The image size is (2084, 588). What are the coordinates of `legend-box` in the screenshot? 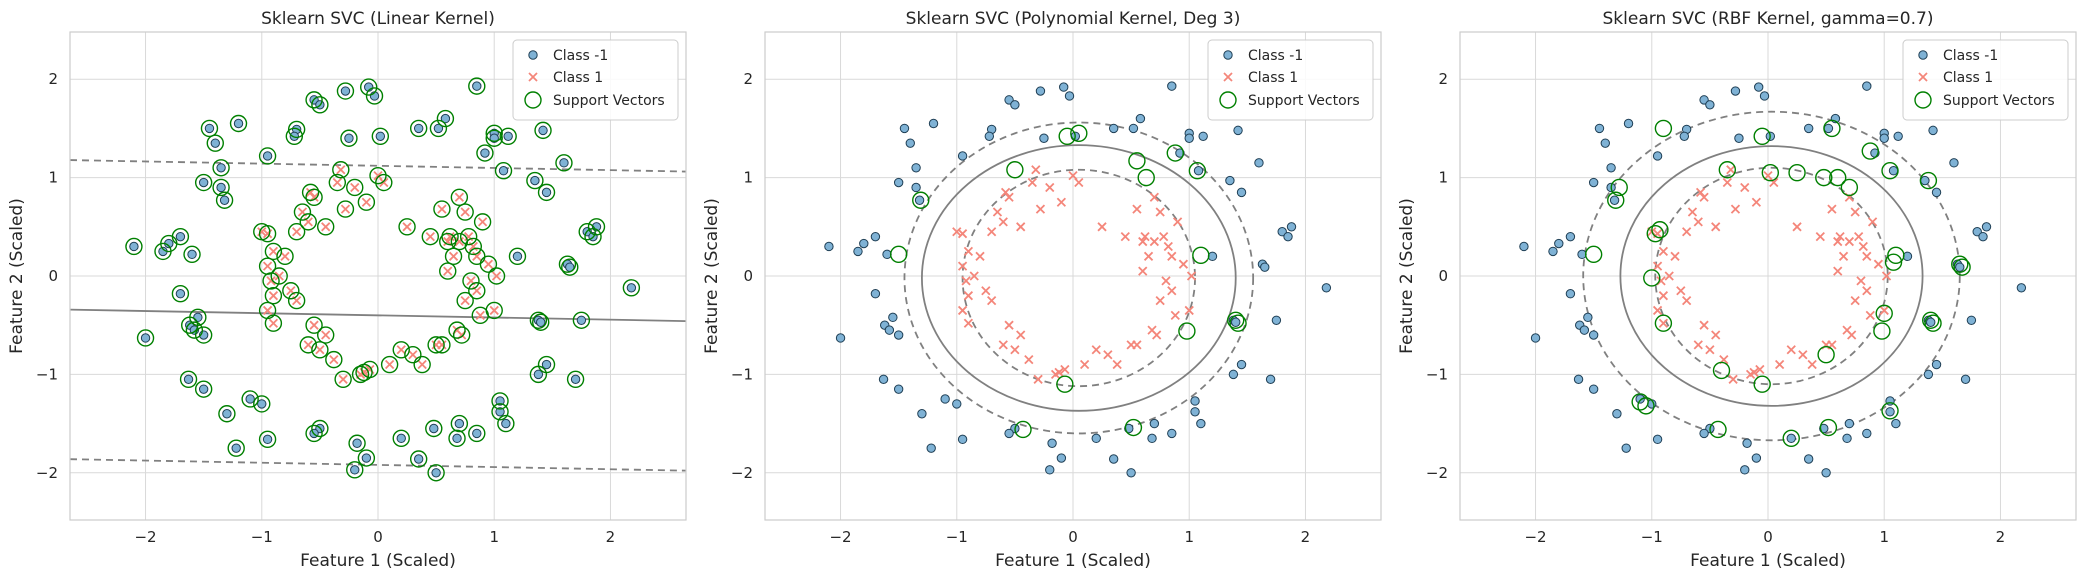 It's located at (1290, 80).